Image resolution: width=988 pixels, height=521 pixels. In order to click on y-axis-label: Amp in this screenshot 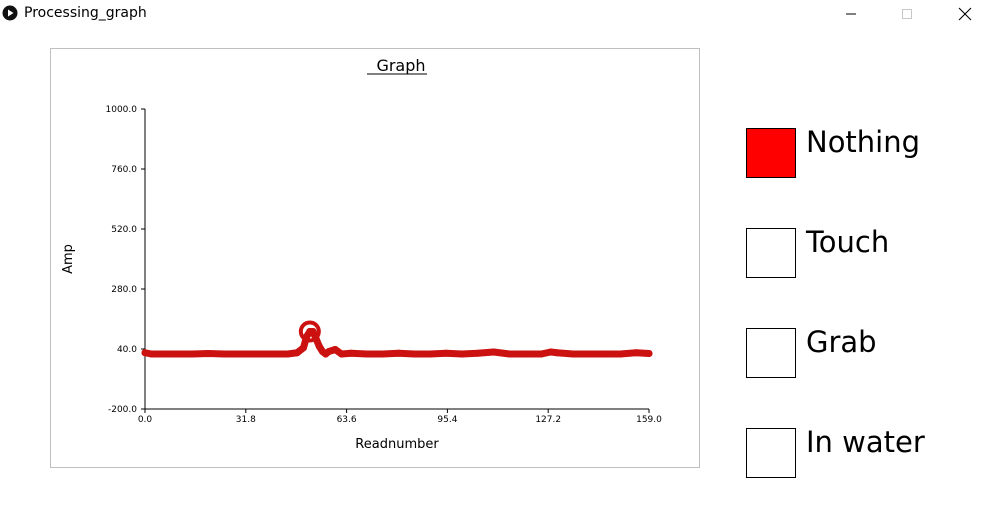, I will do `click(68, 259)`.